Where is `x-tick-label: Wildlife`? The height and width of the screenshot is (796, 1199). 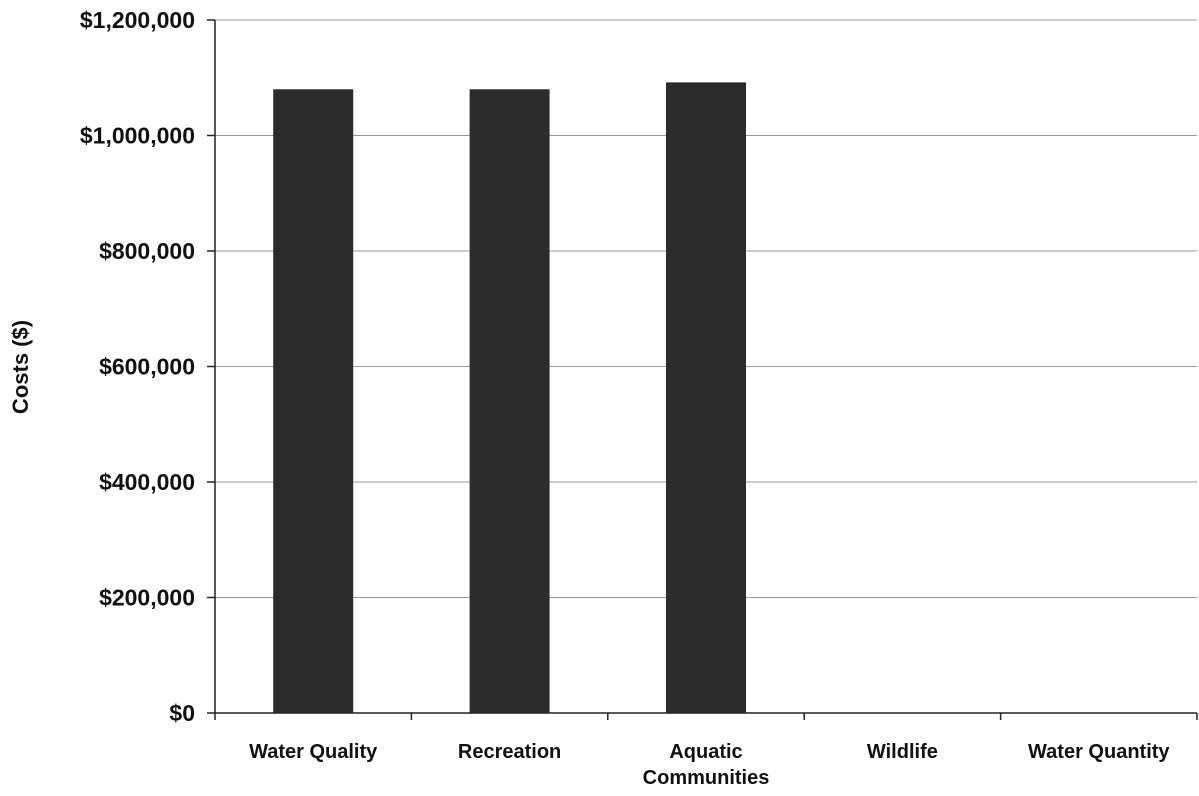 x-tick-label: Wildlife is located at coordinates (902, 752).